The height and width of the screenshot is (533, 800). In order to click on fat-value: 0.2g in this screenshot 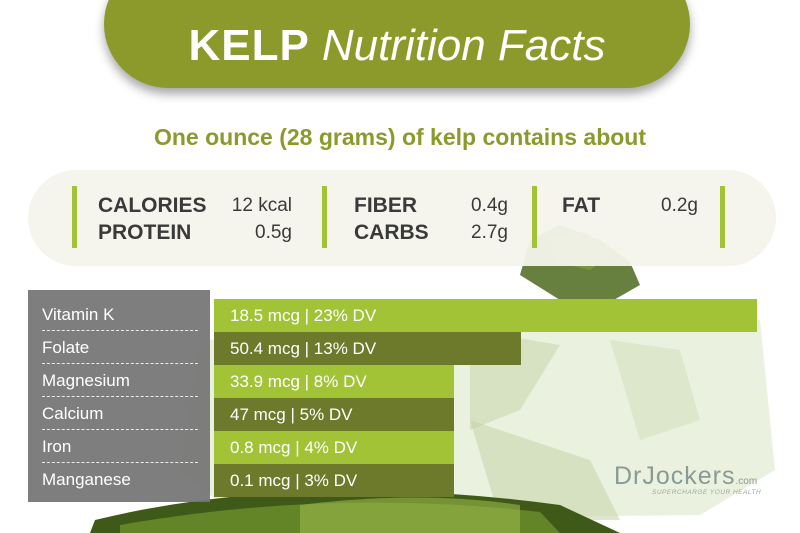, I will do `click(679, 205)`.